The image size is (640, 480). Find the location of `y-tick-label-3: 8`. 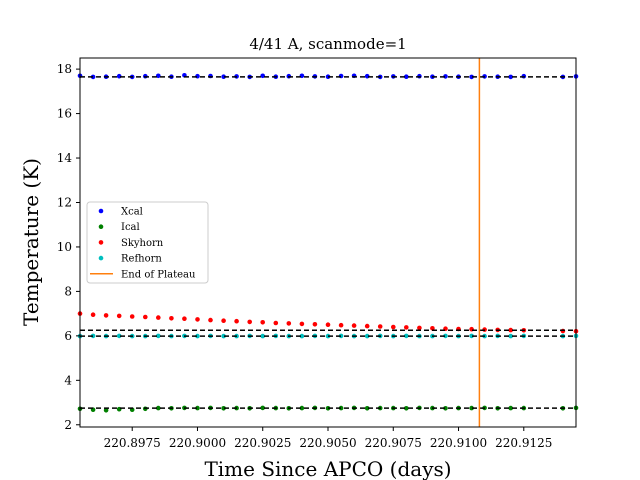

y-tick-label-3: 8 is located at coordinates (68, 291).